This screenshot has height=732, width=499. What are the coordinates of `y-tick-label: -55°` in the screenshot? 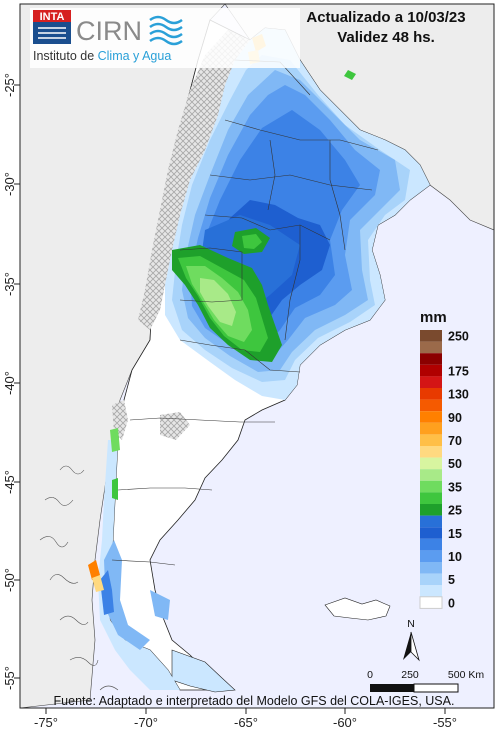 It's located at (9, 678).